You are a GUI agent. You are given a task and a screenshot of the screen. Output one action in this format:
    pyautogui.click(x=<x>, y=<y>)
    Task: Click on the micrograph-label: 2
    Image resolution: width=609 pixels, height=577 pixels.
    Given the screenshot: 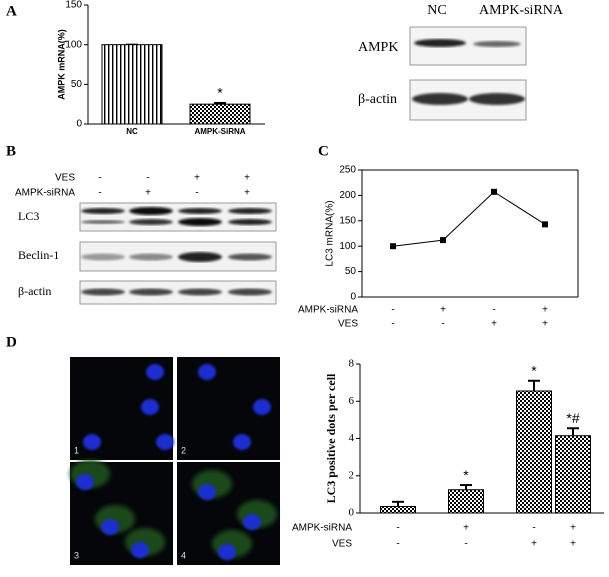 What is the action you would take?
    pyautogui.click(x=183, y=450)
    